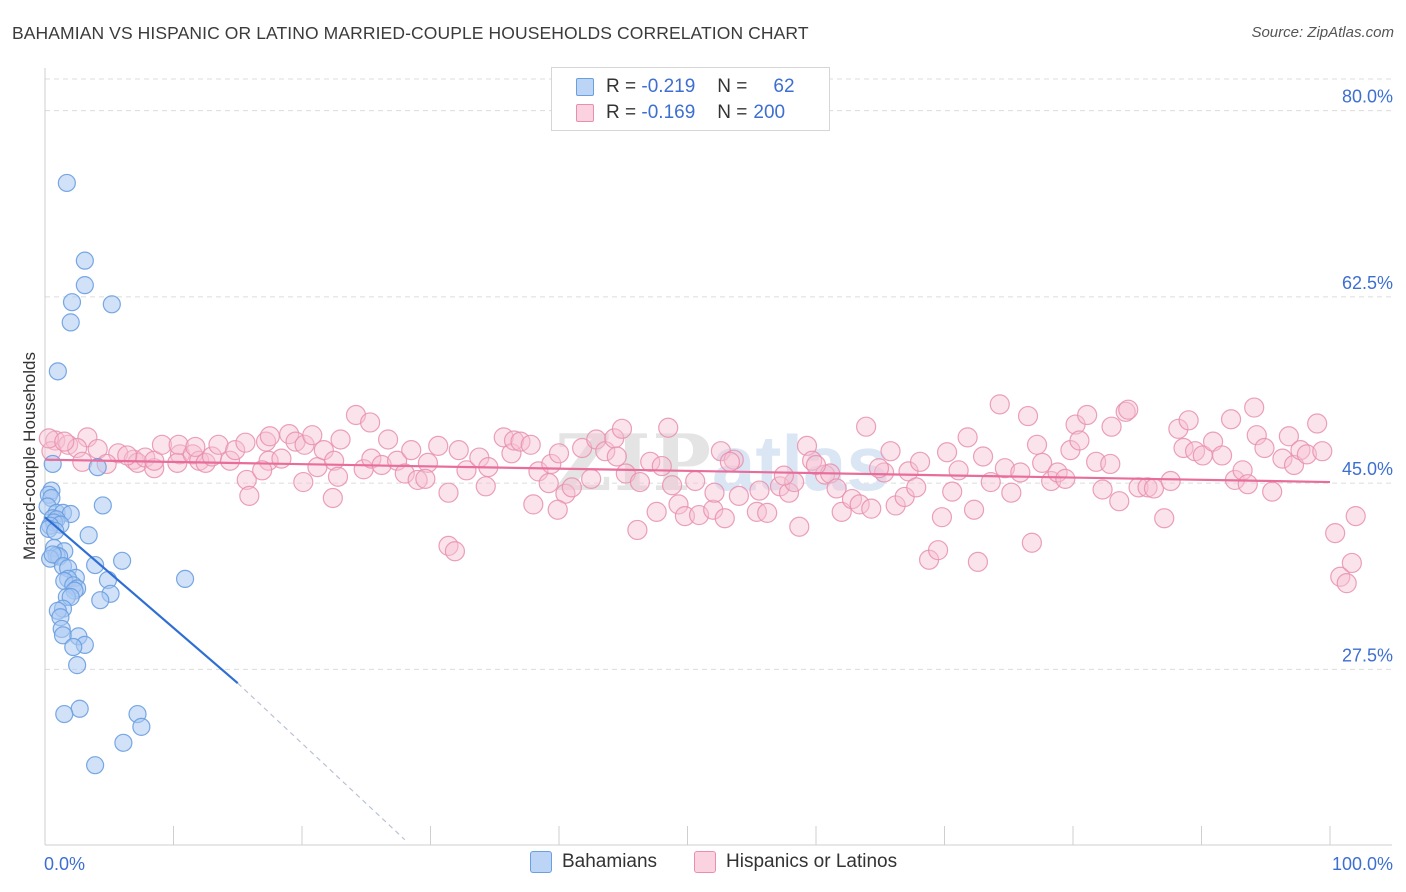 The height and width of the screenshot is (892, 1406). What do you see at coordinates (1367, 655) in the screenshot?
I see `y-tick-label: 27.5%` at bounding box center [1367, 655].